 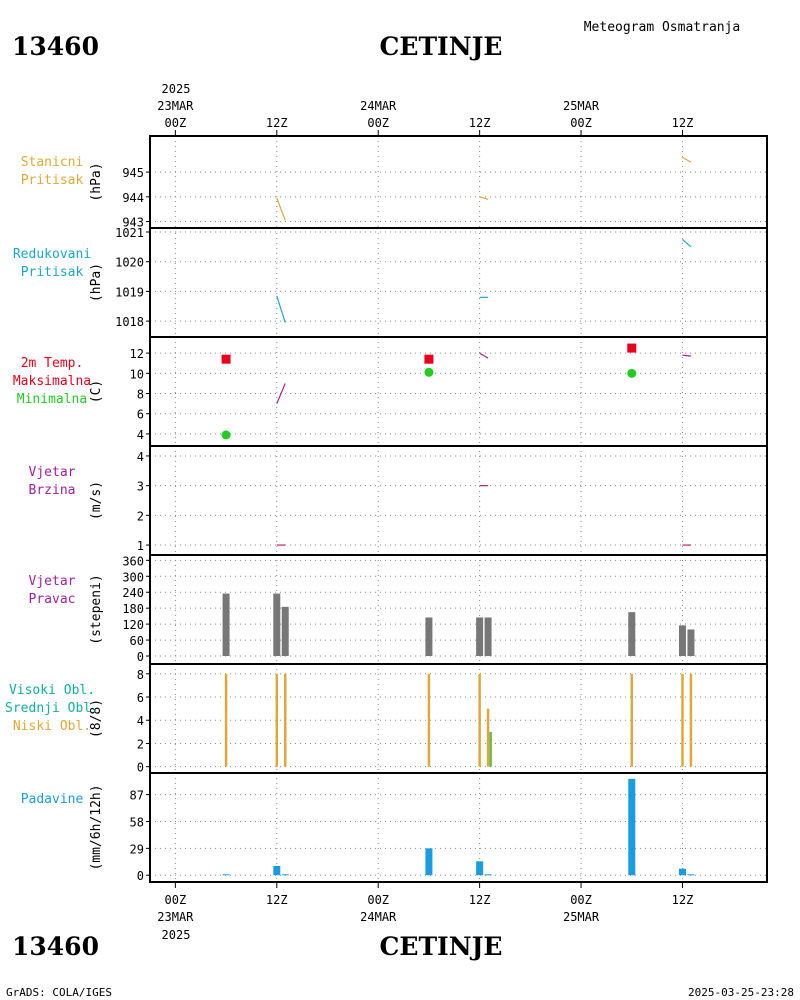 I want to click on ytick-label-wind_dir-6: 360, so click(x=133, y=561).